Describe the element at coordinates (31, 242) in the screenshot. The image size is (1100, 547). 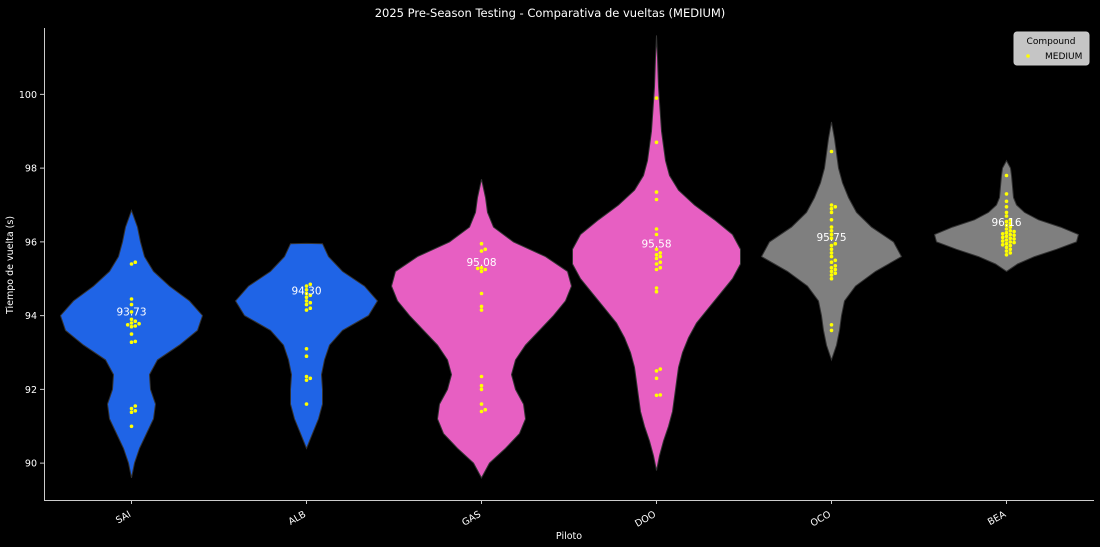
I see `y-tick-label: 96` at that location.